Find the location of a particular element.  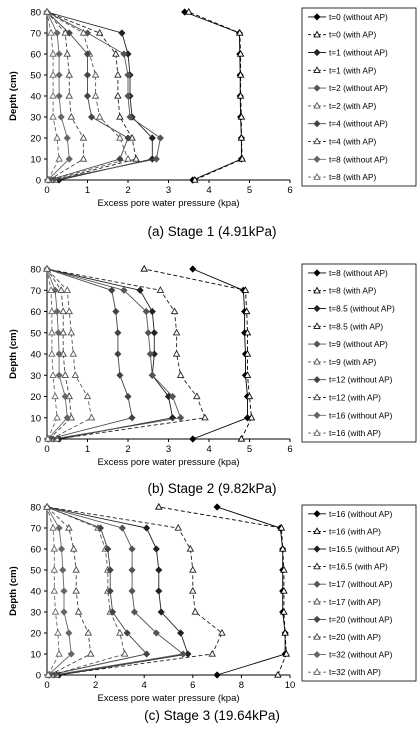

y-tick-label: 10 is located at coordinates (35, 160).